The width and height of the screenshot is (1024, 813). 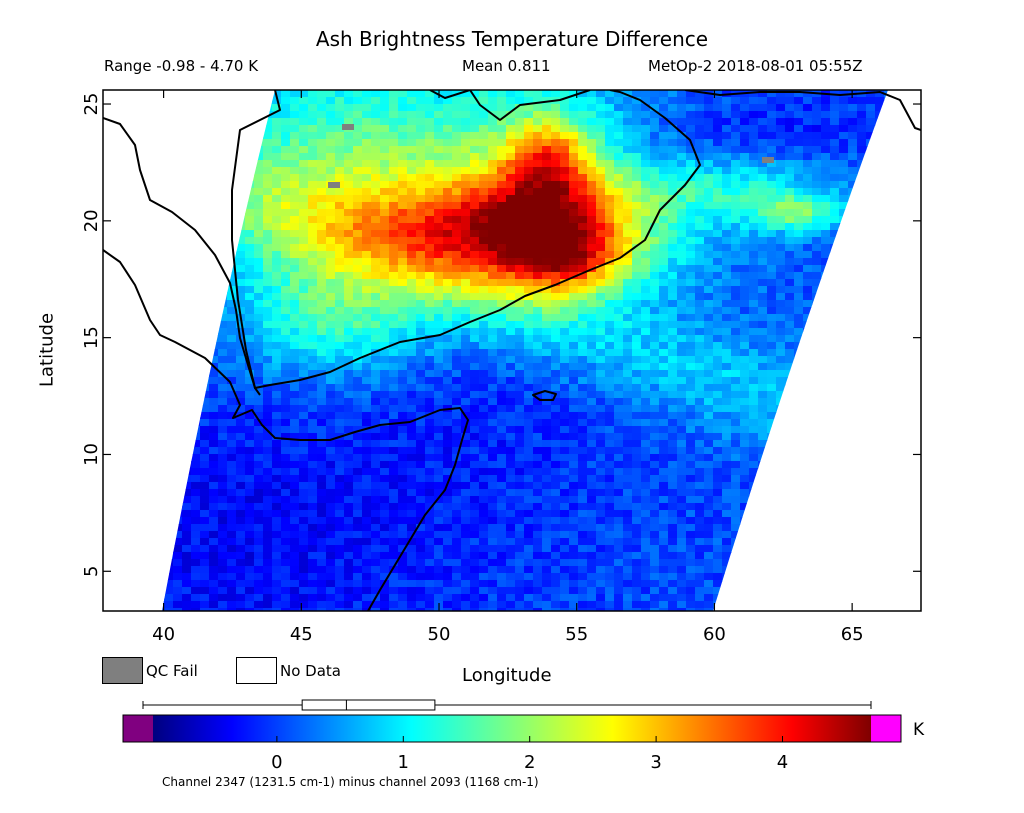 What do you see at coordinates (919, 730) in the screenshot?
I see `colorbar-unit-label: K` at bounding box center [919, 730].